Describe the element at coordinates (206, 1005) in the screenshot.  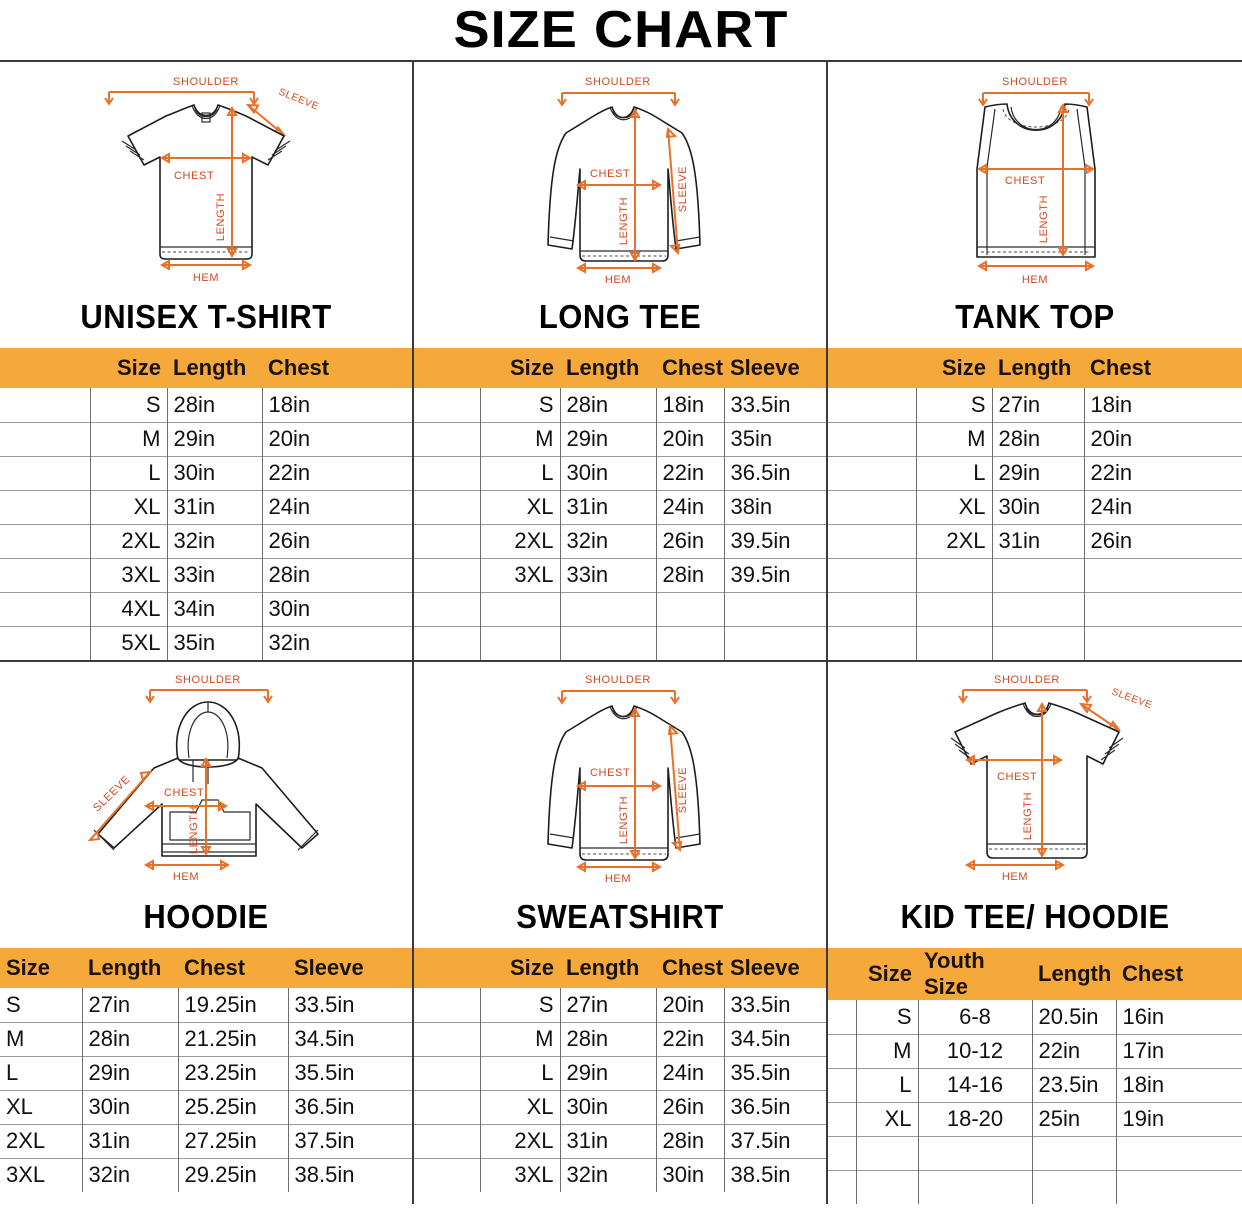
I see `table-row: S 27in 19.25in 33.5in` at that location.